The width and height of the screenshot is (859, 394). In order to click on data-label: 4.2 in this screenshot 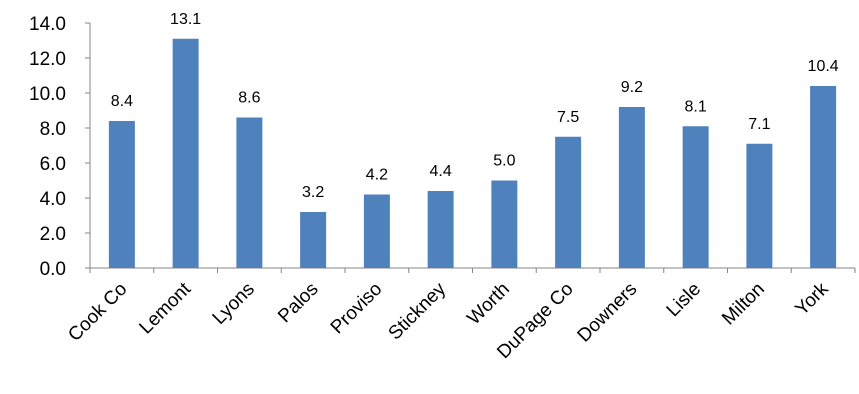, I will do `click(377, 175)`.